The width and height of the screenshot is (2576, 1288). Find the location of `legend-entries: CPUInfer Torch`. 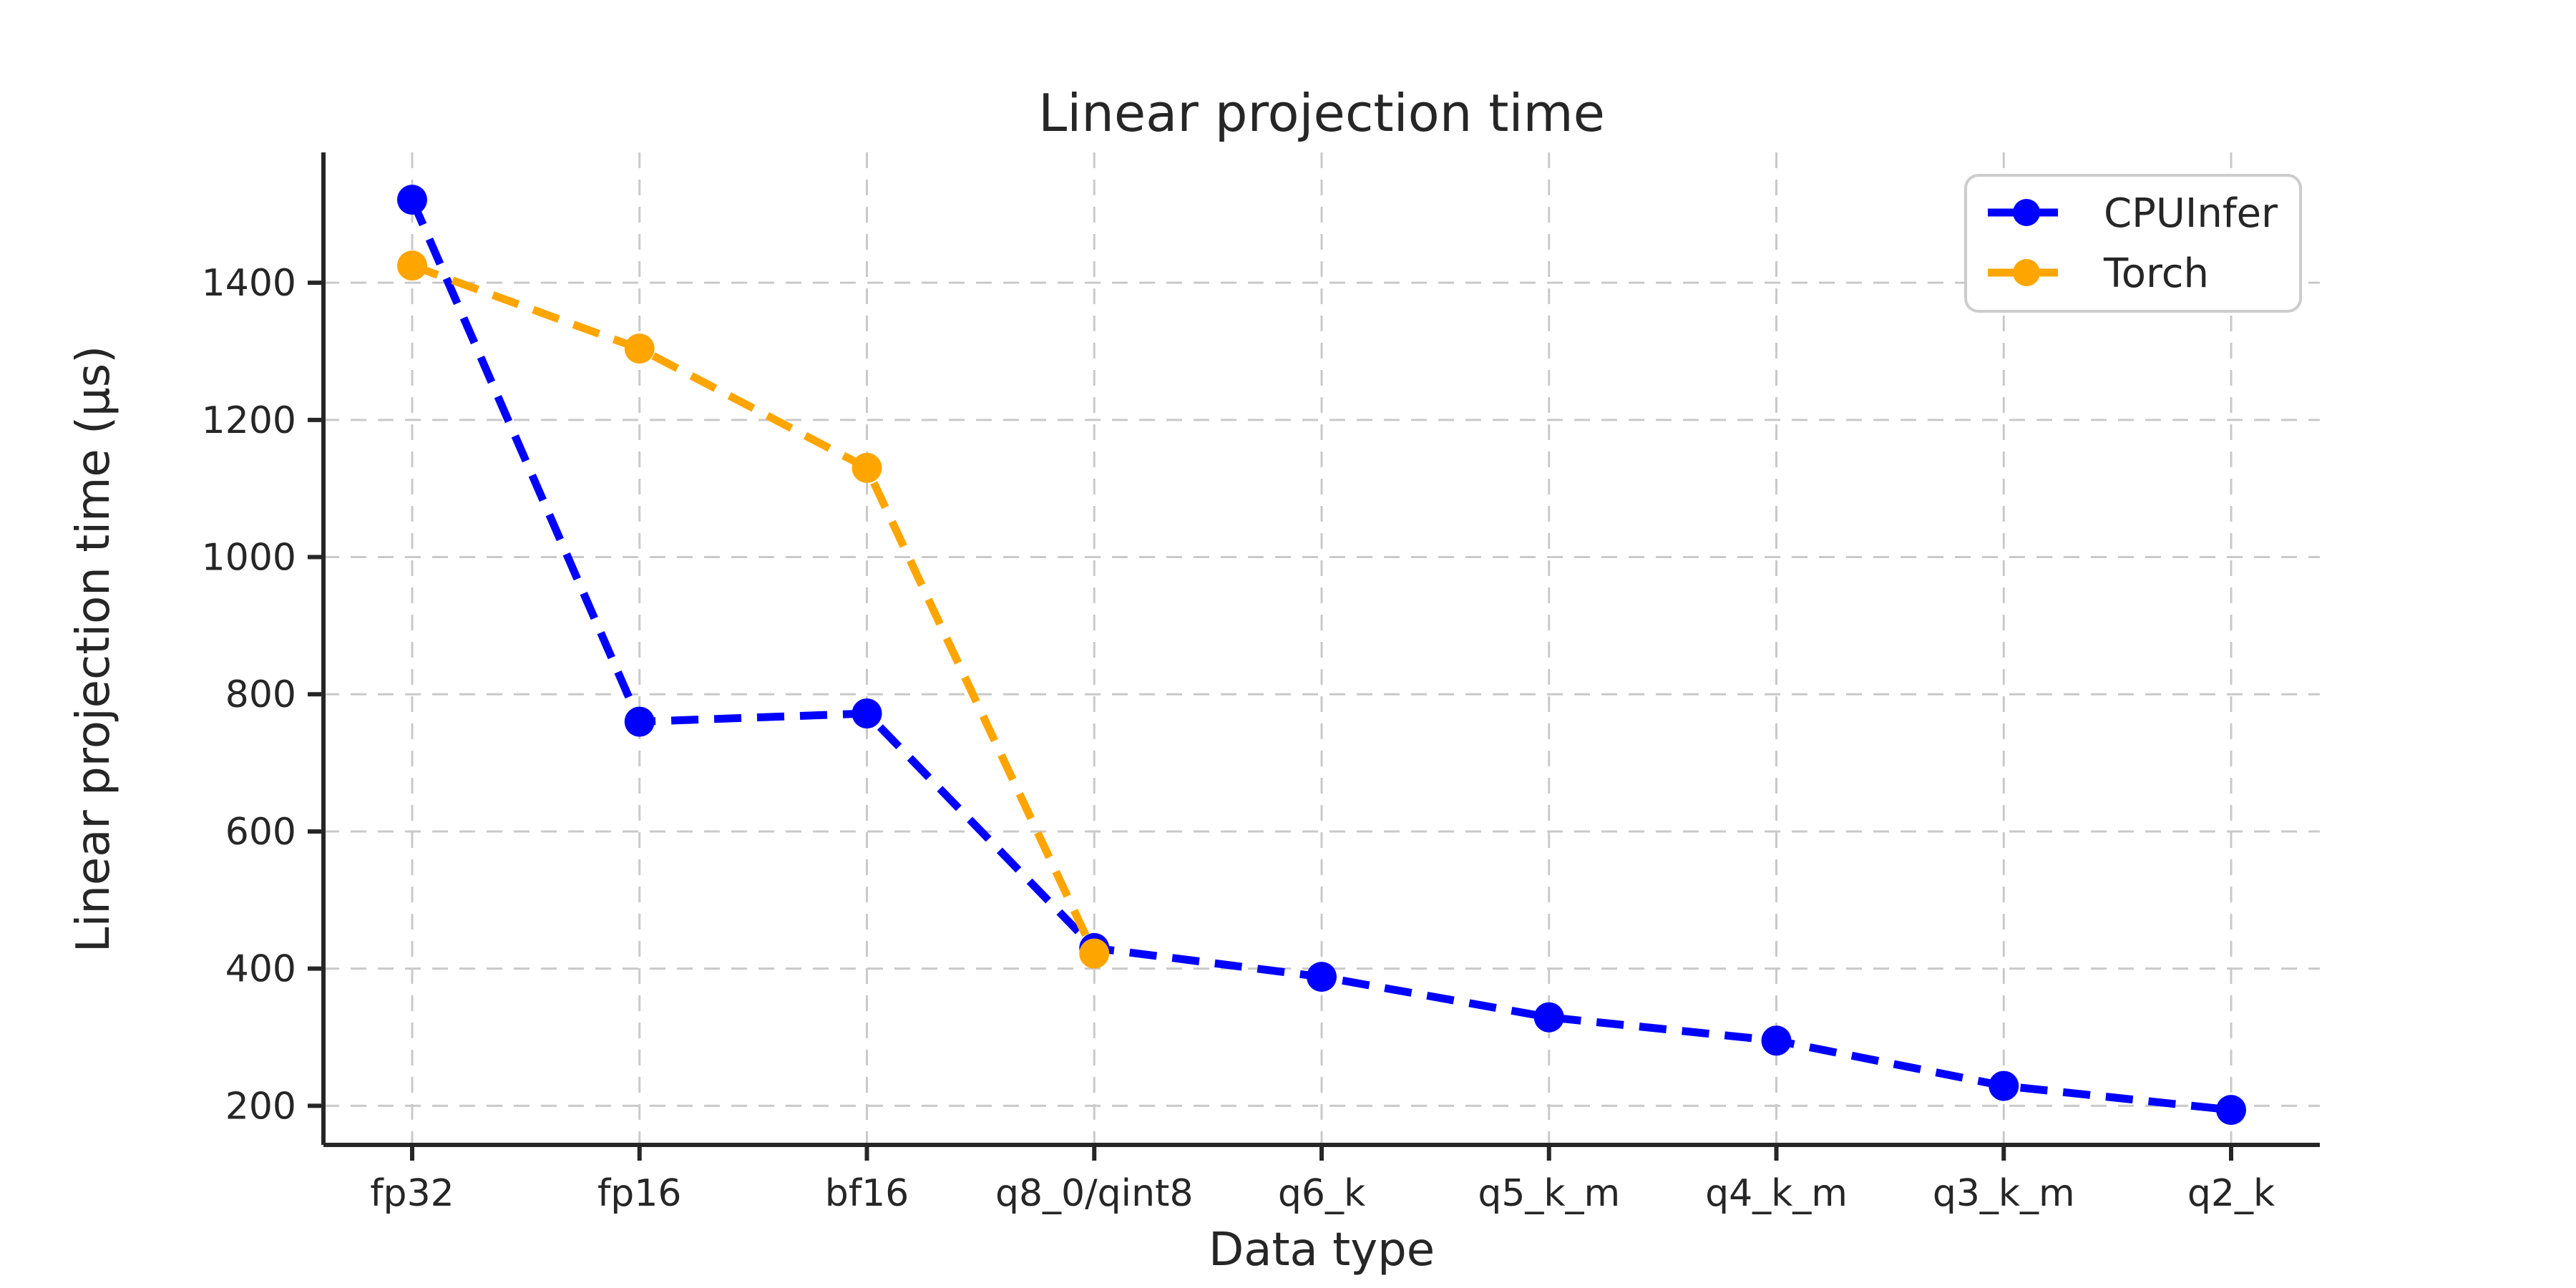

legend-entries: CPUInfer Torch is located at coordinates (2133, 243).